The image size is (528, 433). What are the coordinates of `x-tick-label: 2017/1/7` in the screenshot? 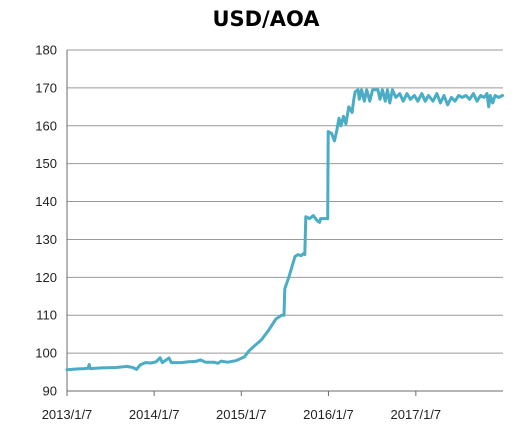 It's located at (416, 414).